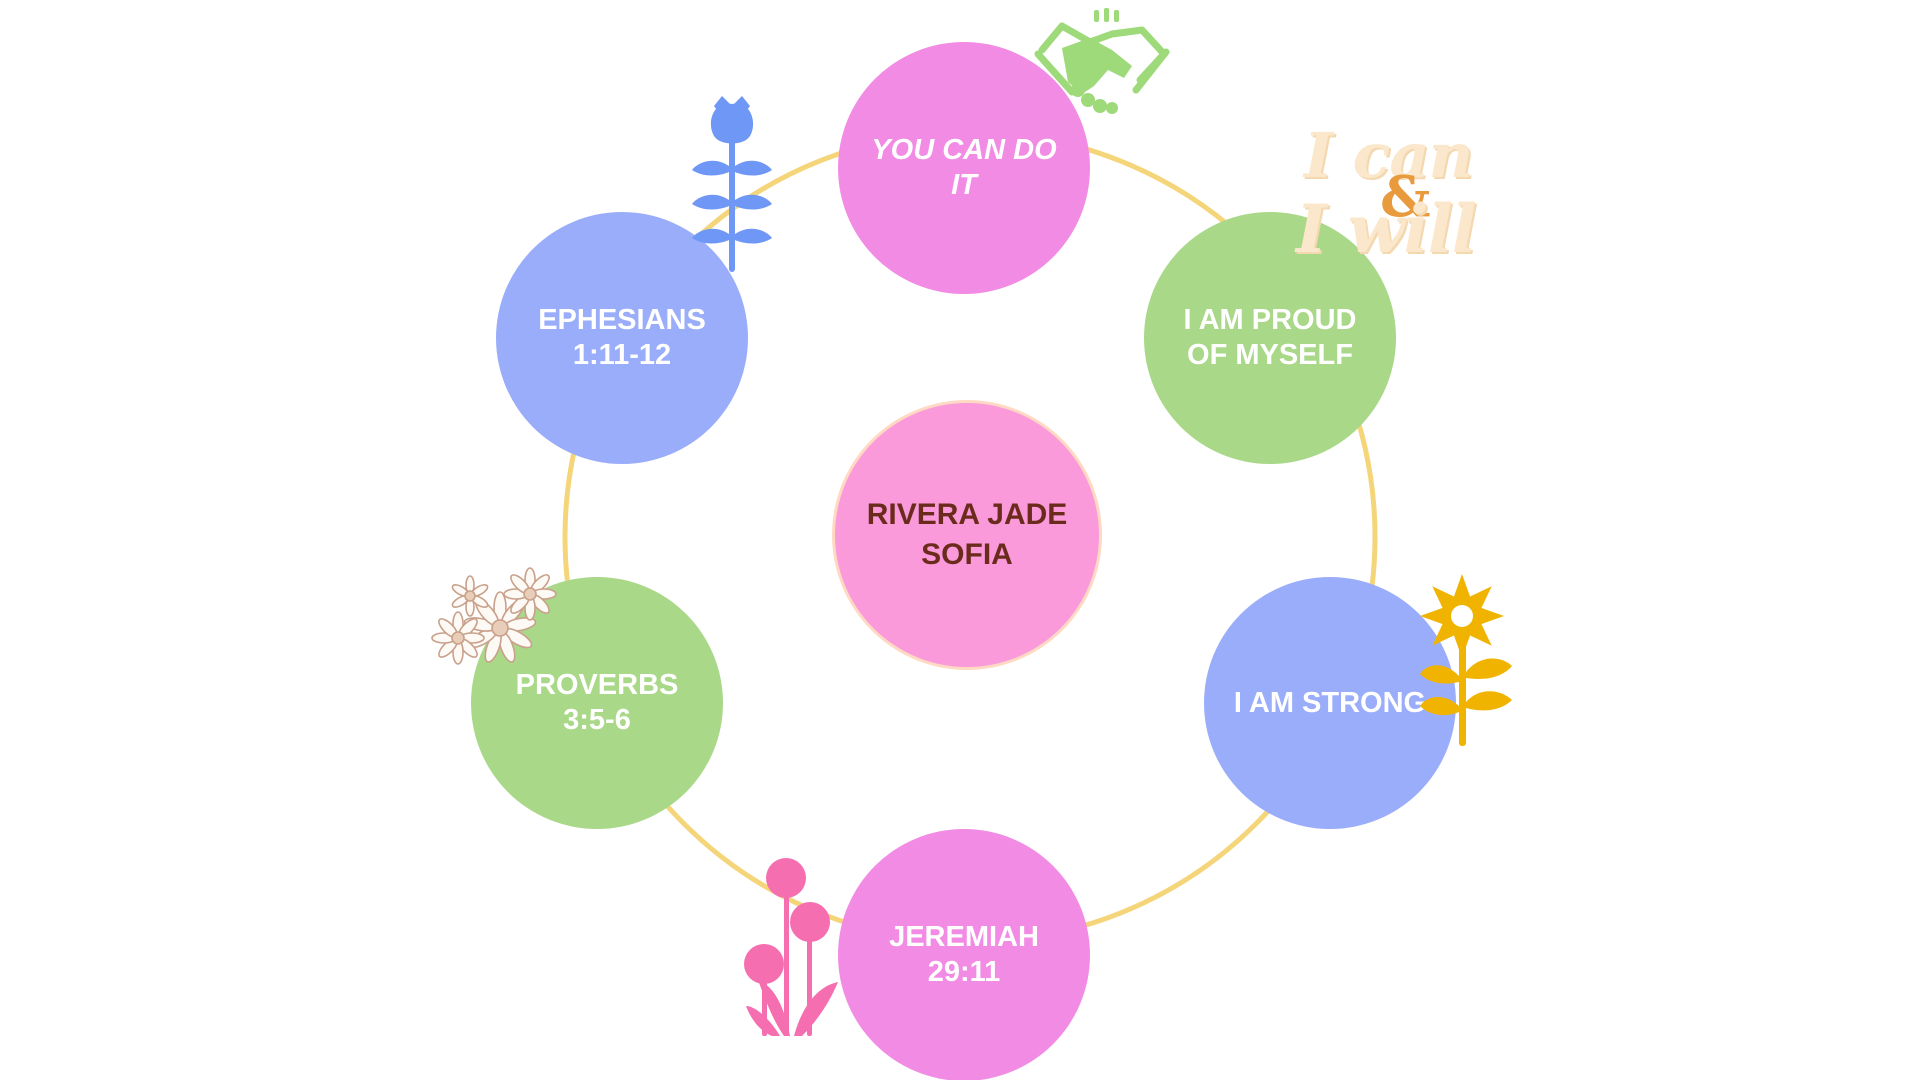 Image resolution: width=1920 pixels, height=1080 pixels. I want to click on center-node: RIVERA JADE SOFIA, so click(967, 535).